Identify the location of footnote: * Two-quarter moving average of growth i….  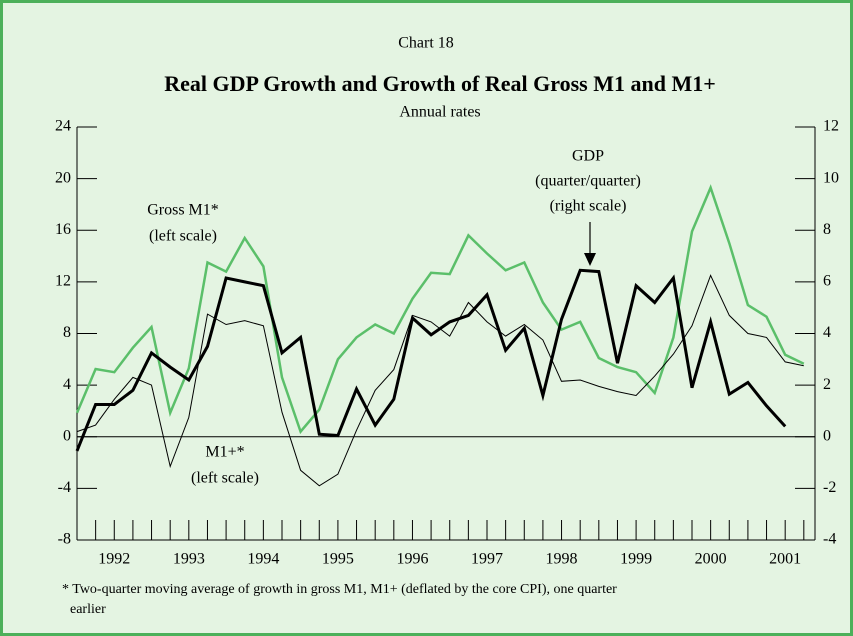
(339, 589).